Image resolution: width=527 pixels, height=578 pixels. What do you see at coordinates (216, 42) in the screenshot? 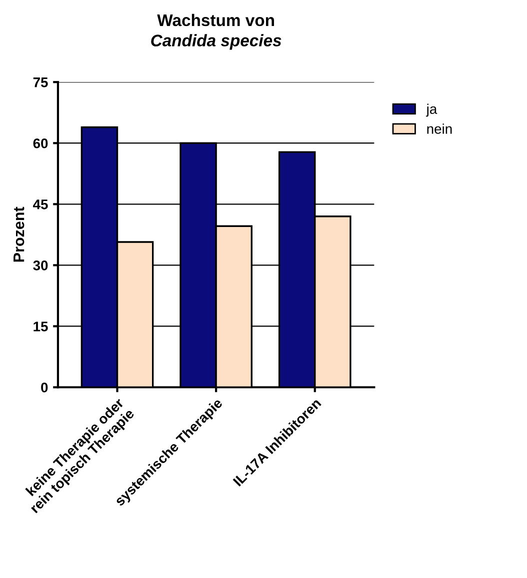
I see `chart-subtitle: Candida species` at bounding box center [216, 42].